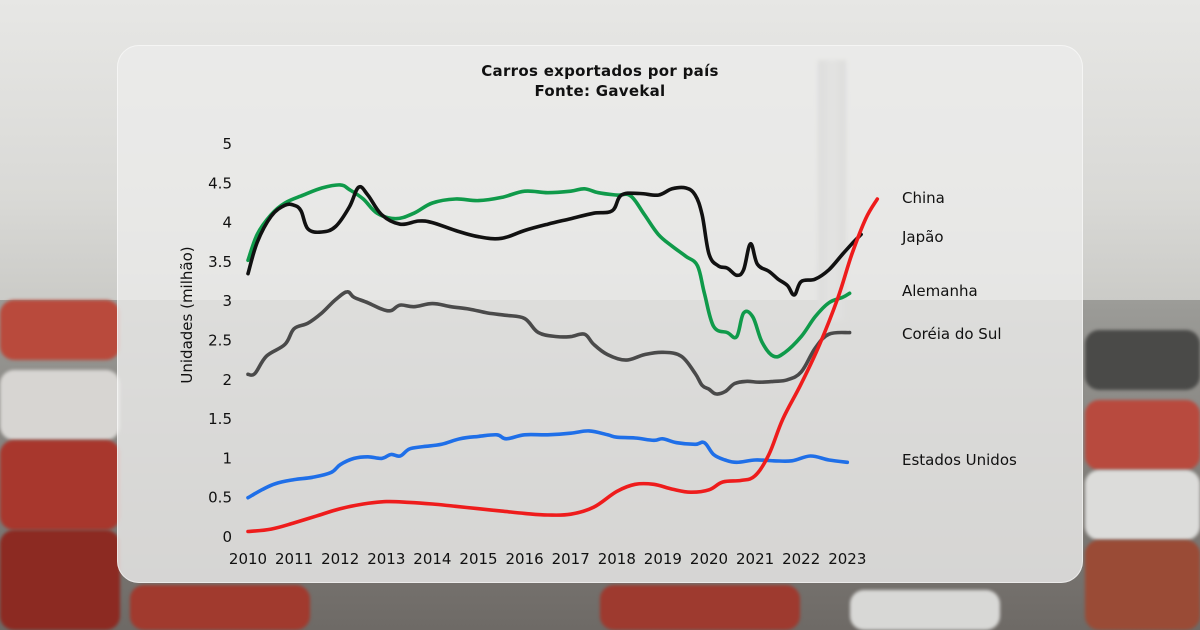 The image size is (1200, 630). What do you see at coordinates (923, 198) in the screenshot?
I see `series-label-china: China` at bounding box center [923, 198].